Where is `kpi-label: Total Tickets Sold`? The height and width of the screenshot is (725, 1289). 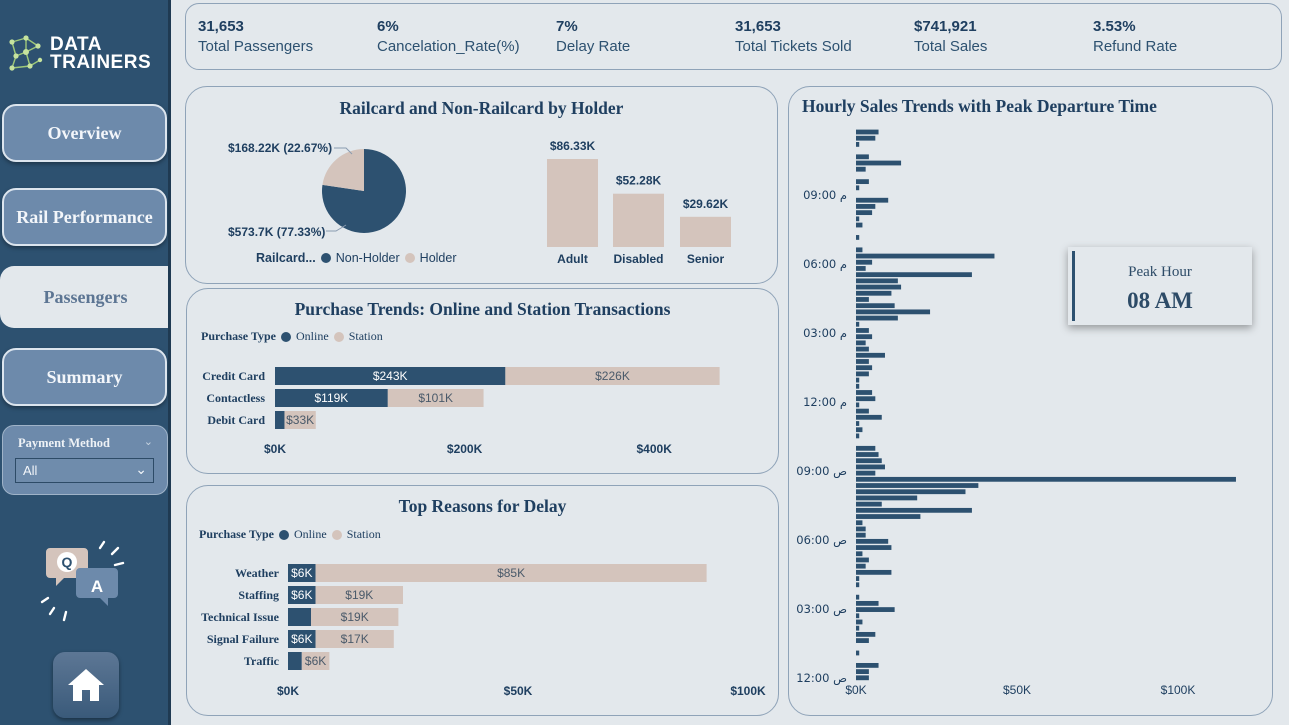 kpi-label: Total Tickets Sold is located at coordinates (793, 46).